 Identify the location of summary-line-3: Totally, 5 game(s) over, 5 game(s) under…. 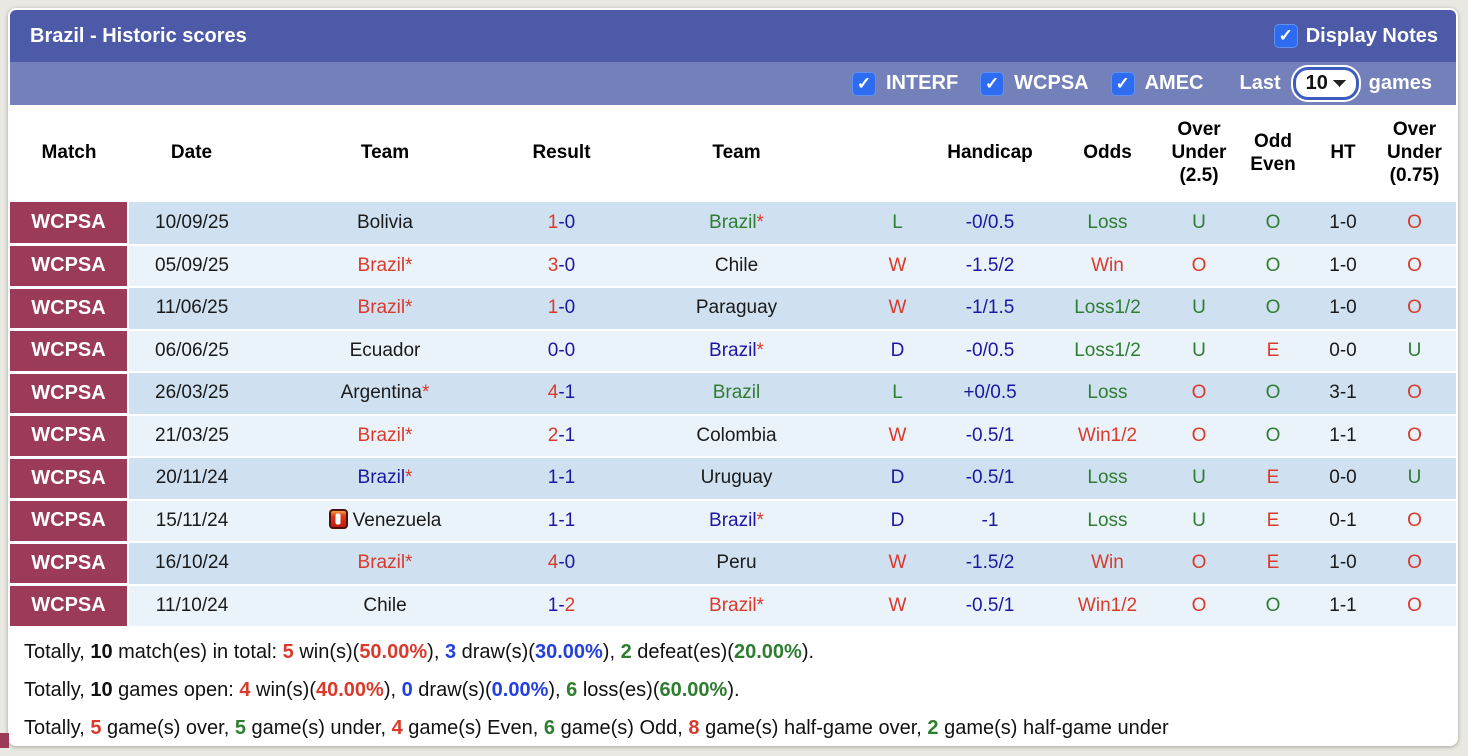
(596, 727).